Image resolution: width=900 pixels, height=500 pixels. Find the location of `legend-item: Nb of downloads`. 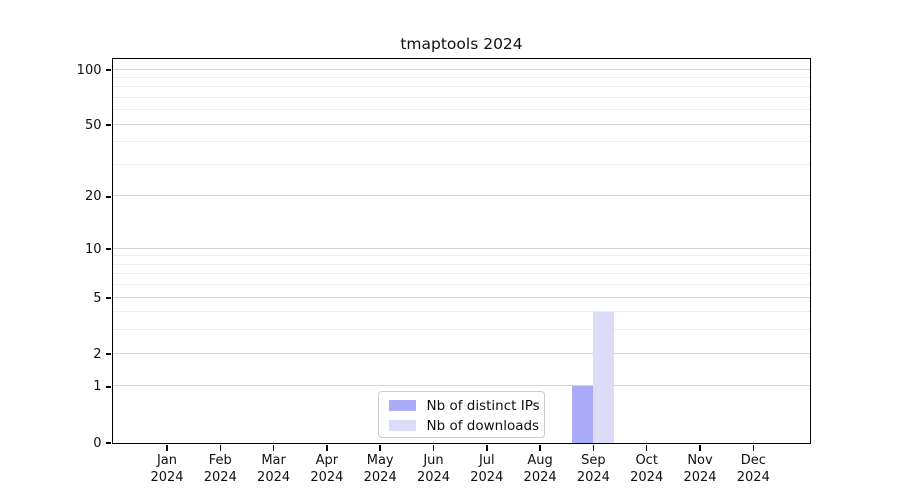

legend-item: Nb of downloads is located at coordinates (463, 426).